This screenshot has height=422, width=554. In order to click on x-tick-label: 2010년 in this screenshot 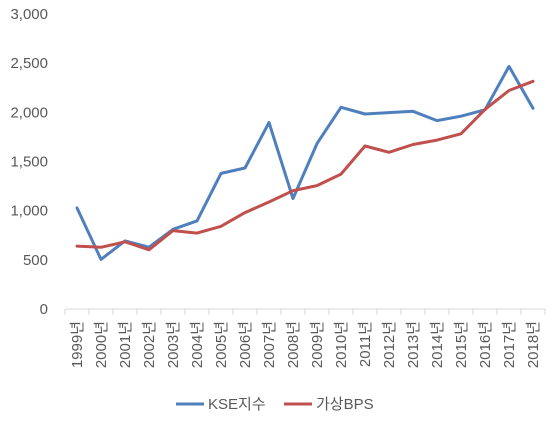, I will do `click(341, 344)`.